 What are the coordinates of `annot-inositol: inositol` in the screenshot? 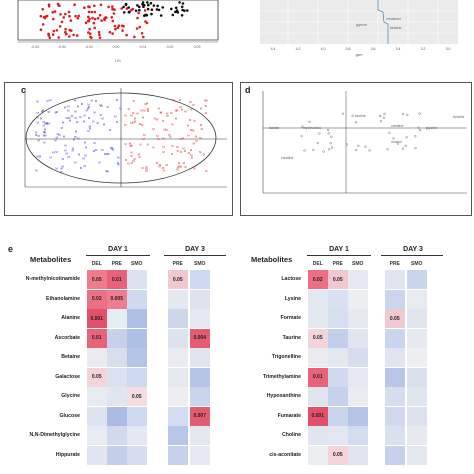 It's located at (396, 142).